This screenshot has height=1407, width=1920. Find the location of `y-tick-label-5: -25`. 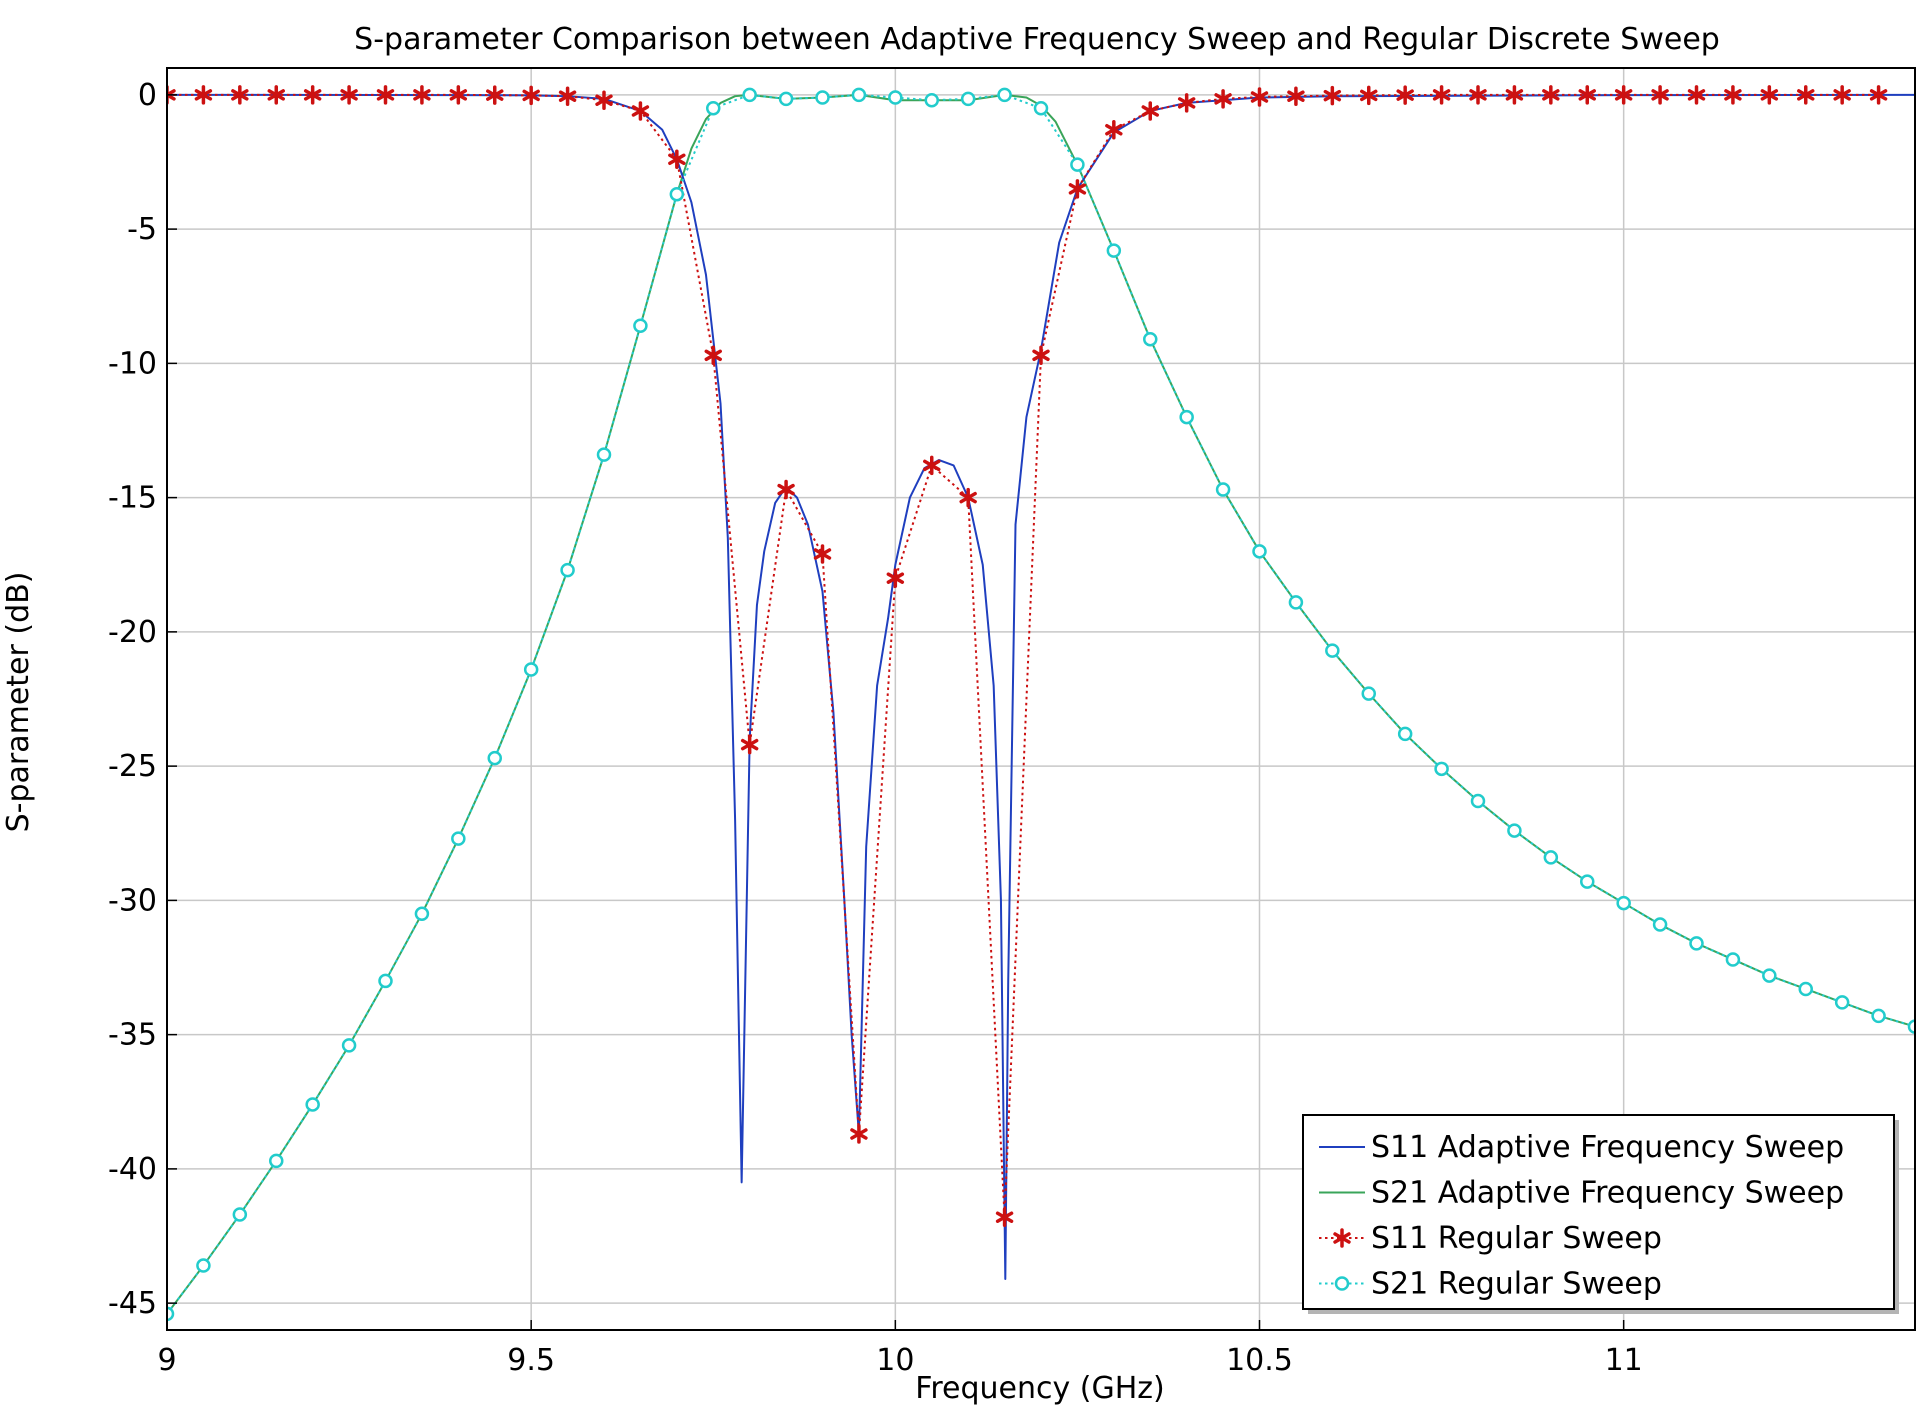

y-tick-label-5: -25 is located at coordinates (132, 766).